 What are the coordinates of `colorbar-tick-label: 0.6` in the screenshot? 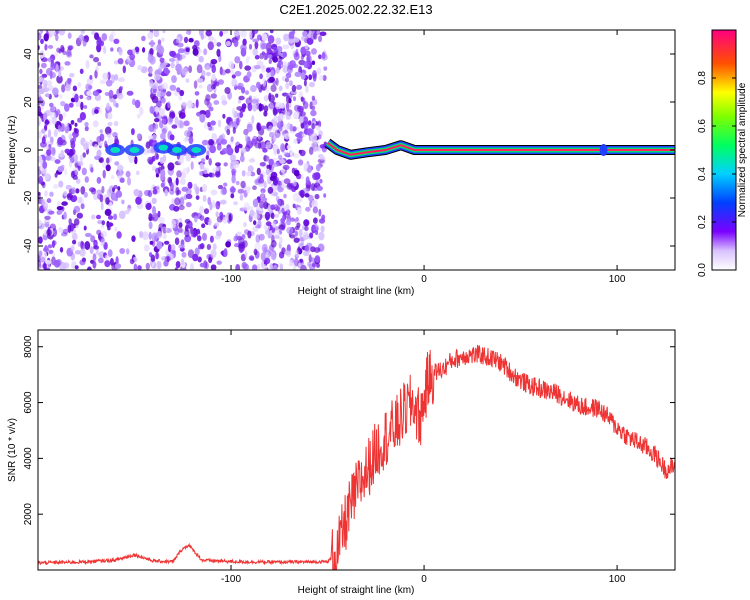 It's located at (702, 126).